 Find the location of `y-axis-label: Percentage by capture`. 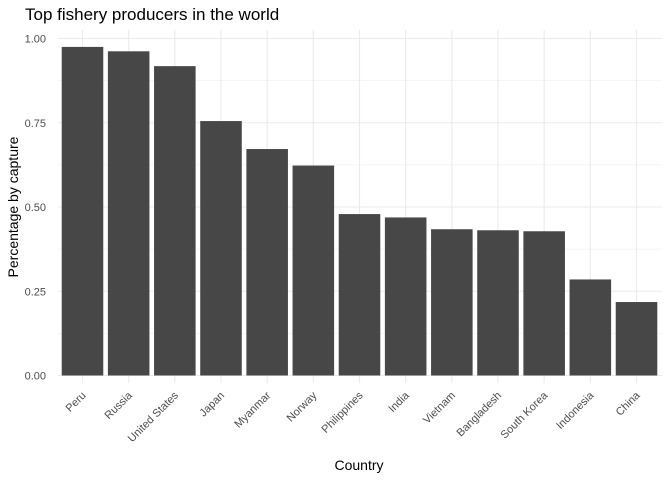

y-axis-label: Percentage by capture is located at coordinates (13, 206).